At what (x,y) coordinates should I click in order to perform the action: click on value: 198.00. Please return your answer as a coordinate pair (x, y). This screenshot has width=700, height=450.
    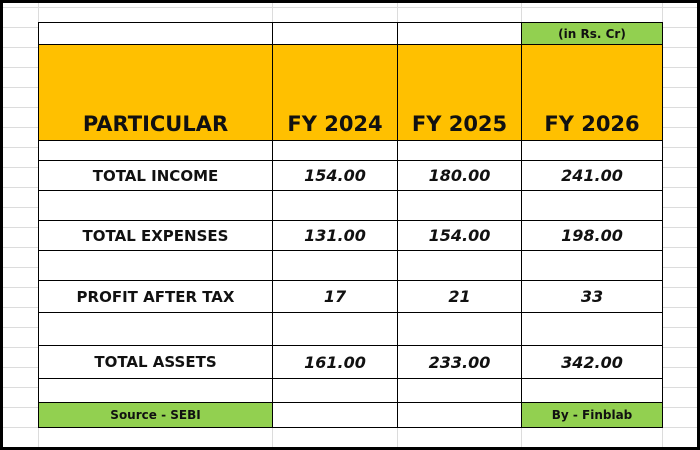
    Looking at the image, I should click on (592, 235).